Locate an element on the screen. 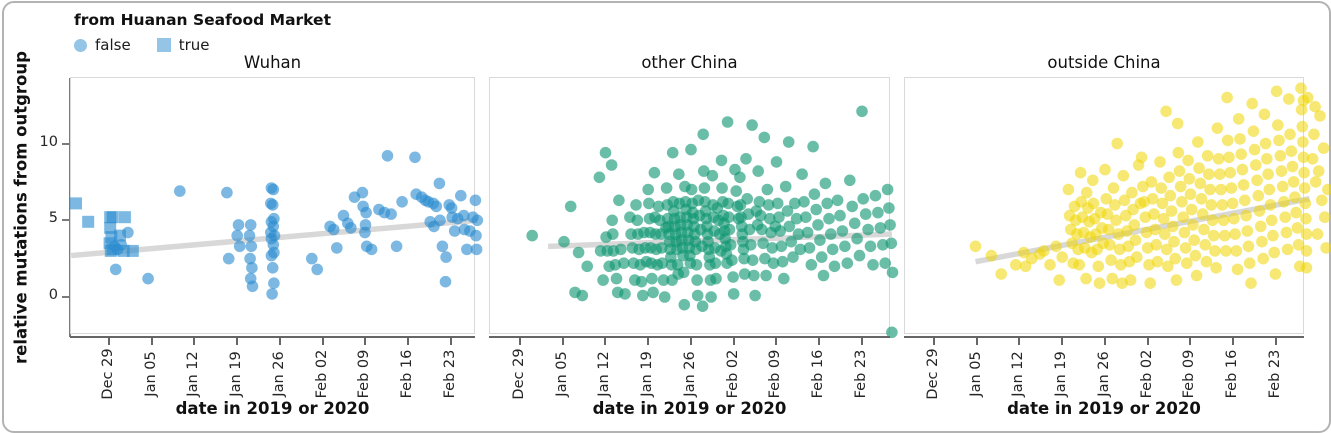 This screenshot has height=433, width=1331. legend-items: false true is located at coordinates (202, 45).